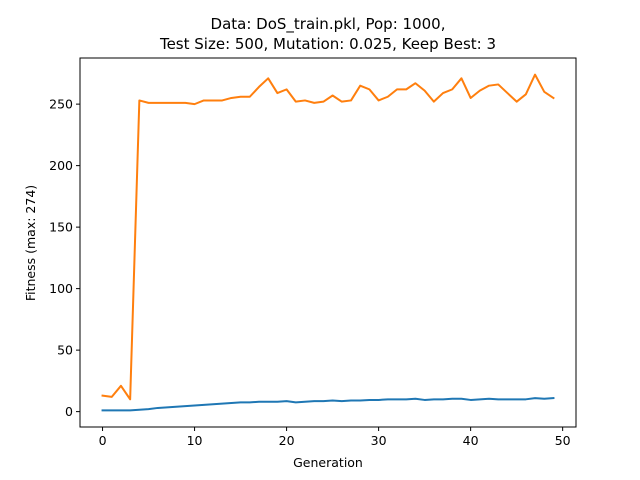 This screenshot has width=640, height=480. I want to click on y-tick-label: 50, so click(65, 350).